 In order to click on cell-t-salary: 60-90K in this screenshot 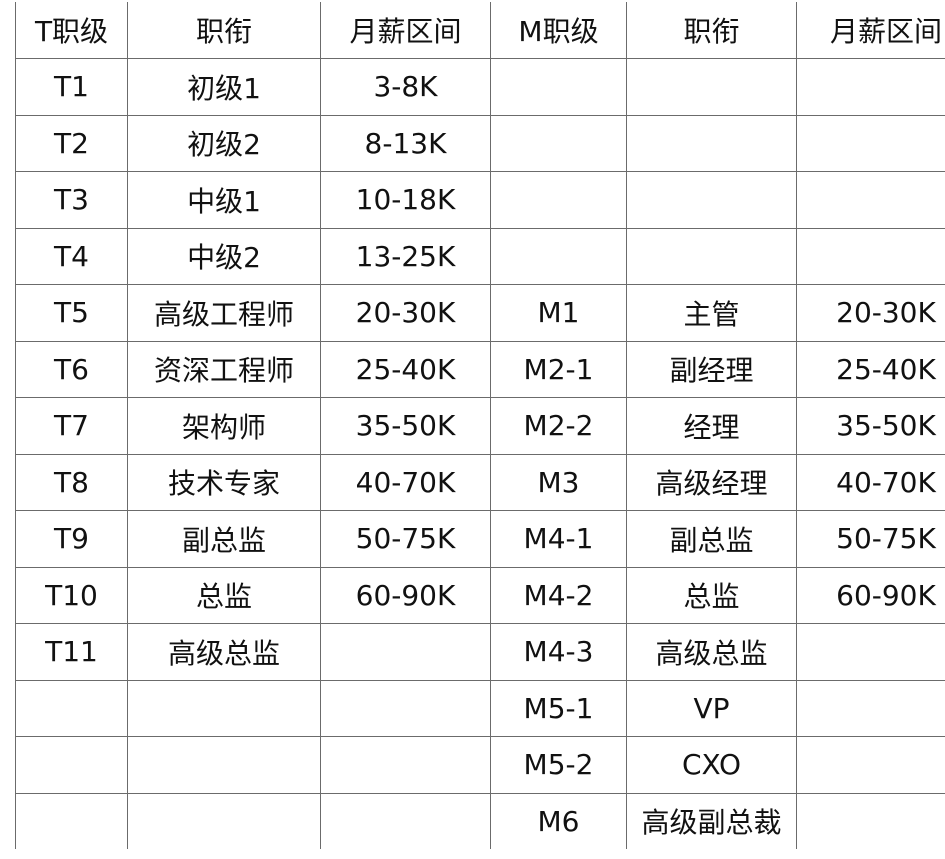, I will do `click(405, 595)`.